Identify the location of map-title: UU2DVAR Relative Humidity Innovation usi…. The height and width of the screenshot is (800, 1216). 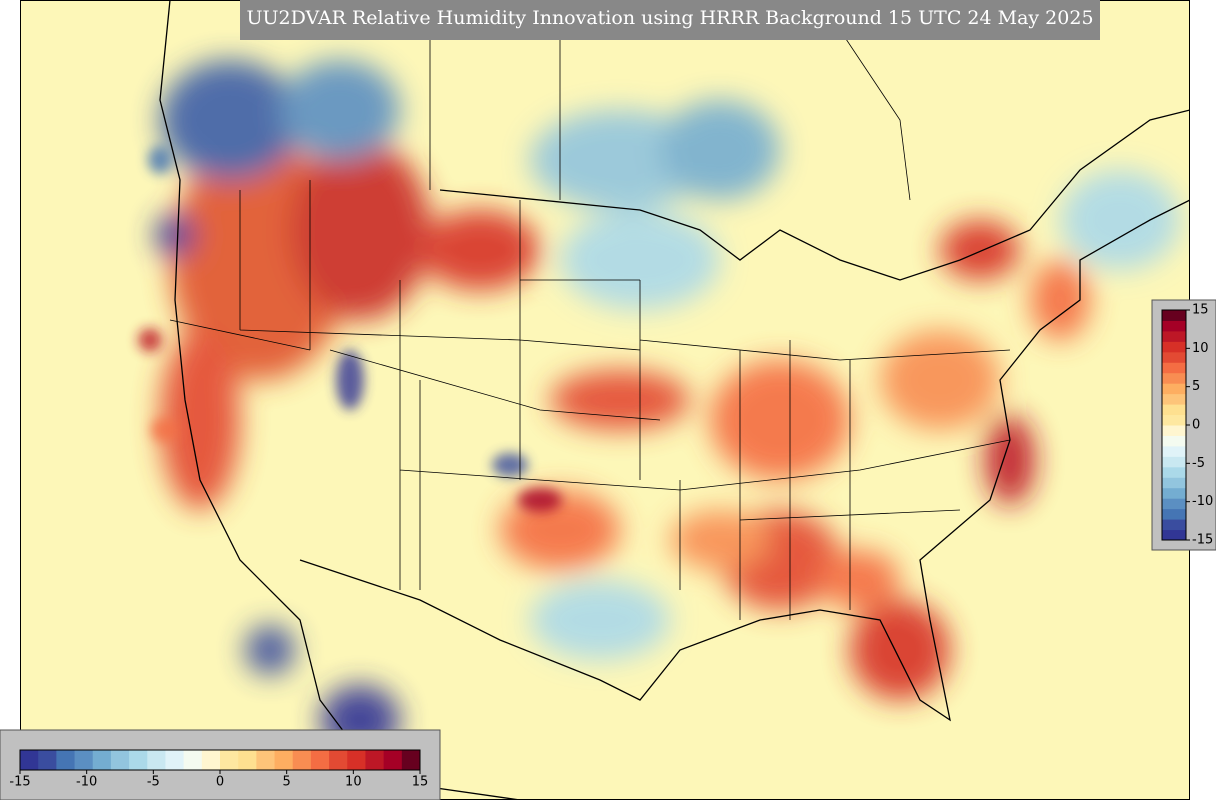
(669, 18).